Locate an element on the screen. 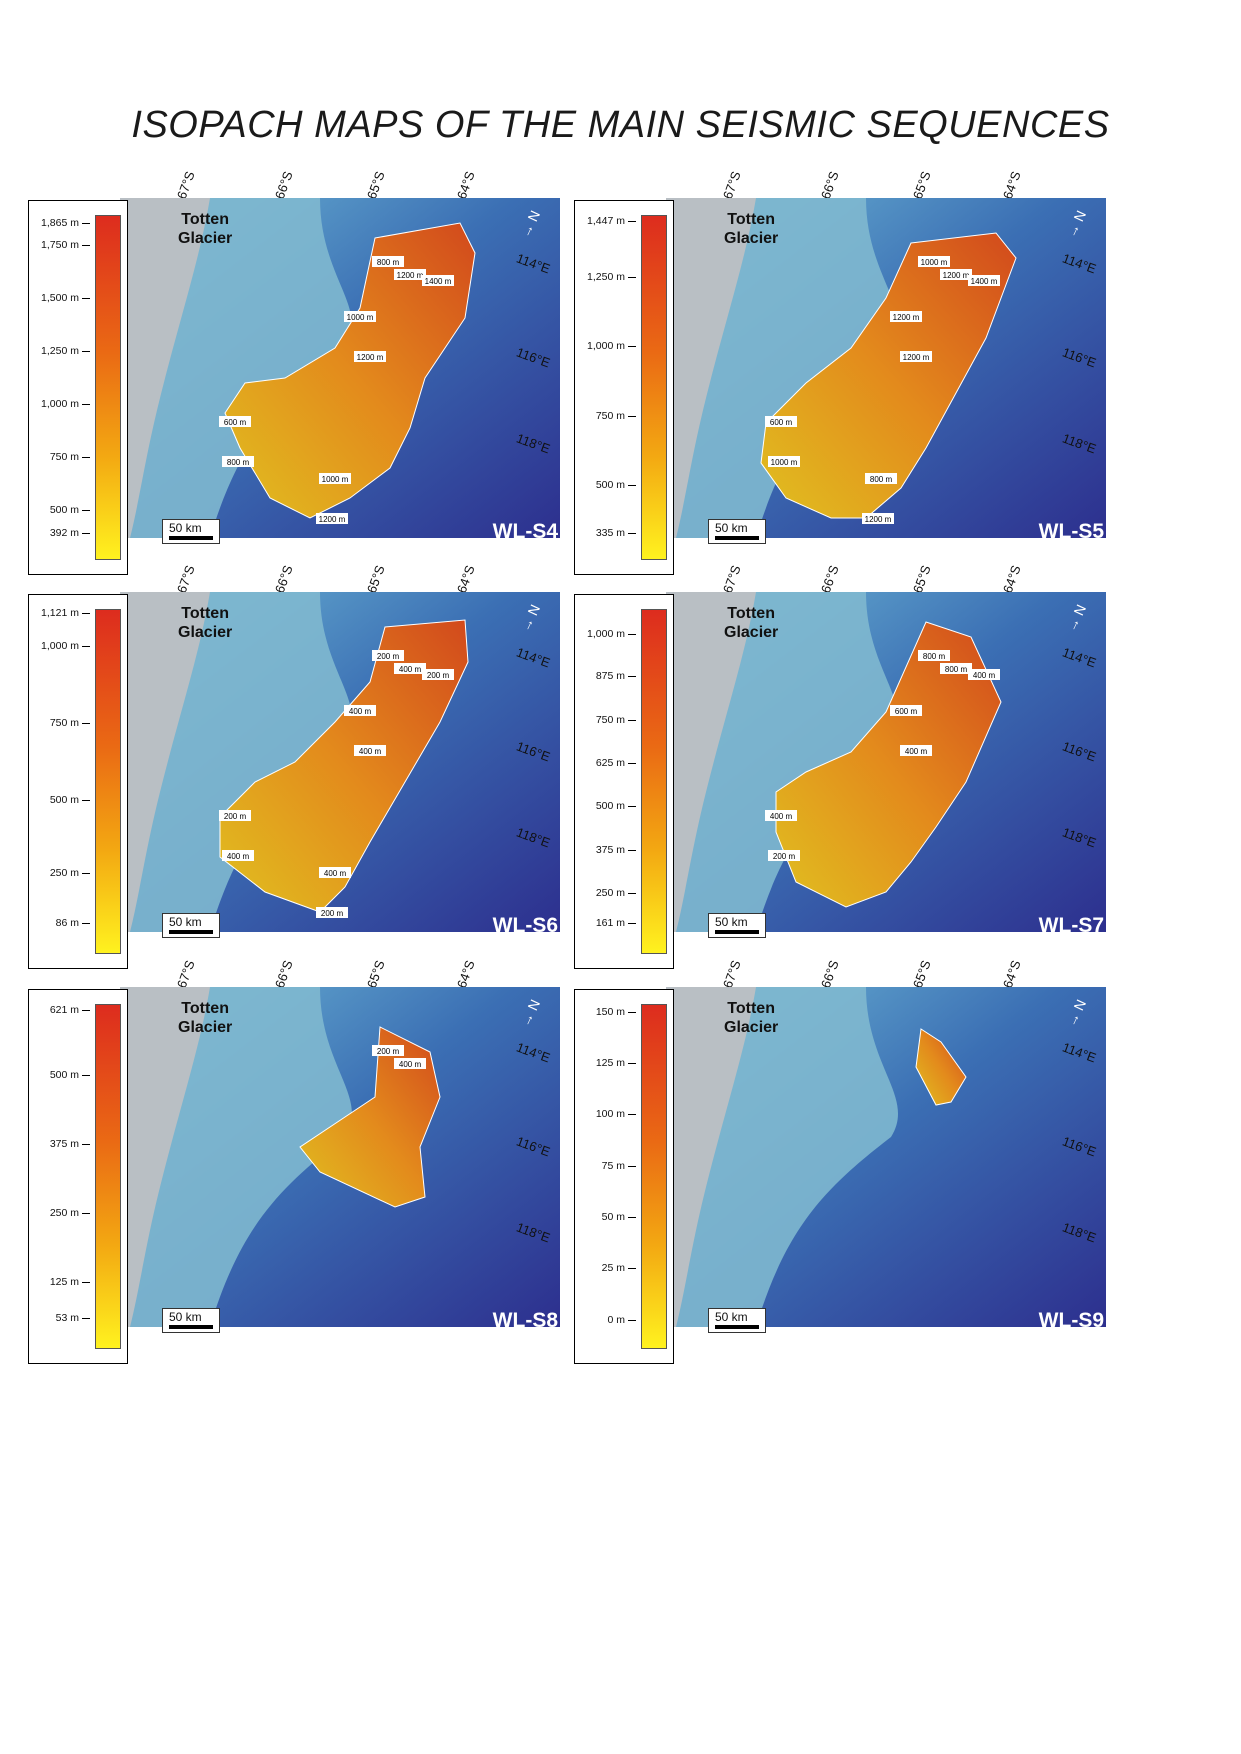 The image size is (1241, 1754). legend-tick: 1,000 m is located at coordinates (62, 646).